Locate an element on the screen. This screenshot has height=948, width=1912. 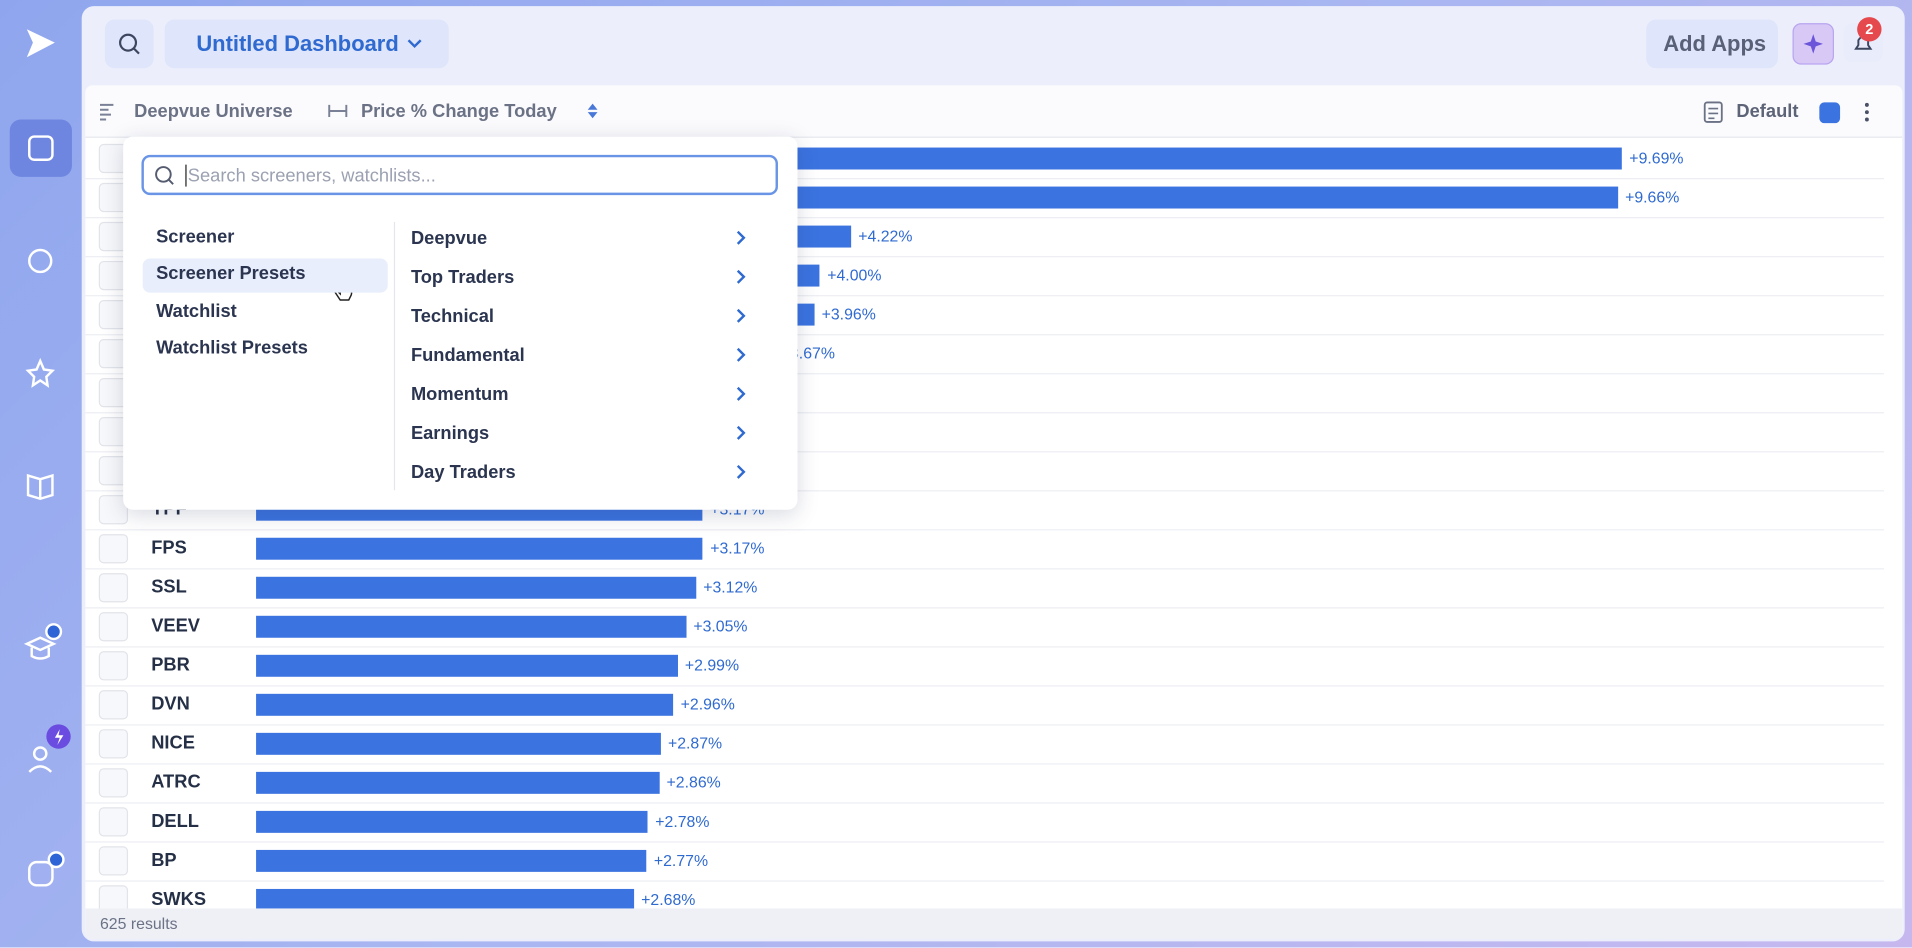
ai-button is located at coordinates (1813, 44).